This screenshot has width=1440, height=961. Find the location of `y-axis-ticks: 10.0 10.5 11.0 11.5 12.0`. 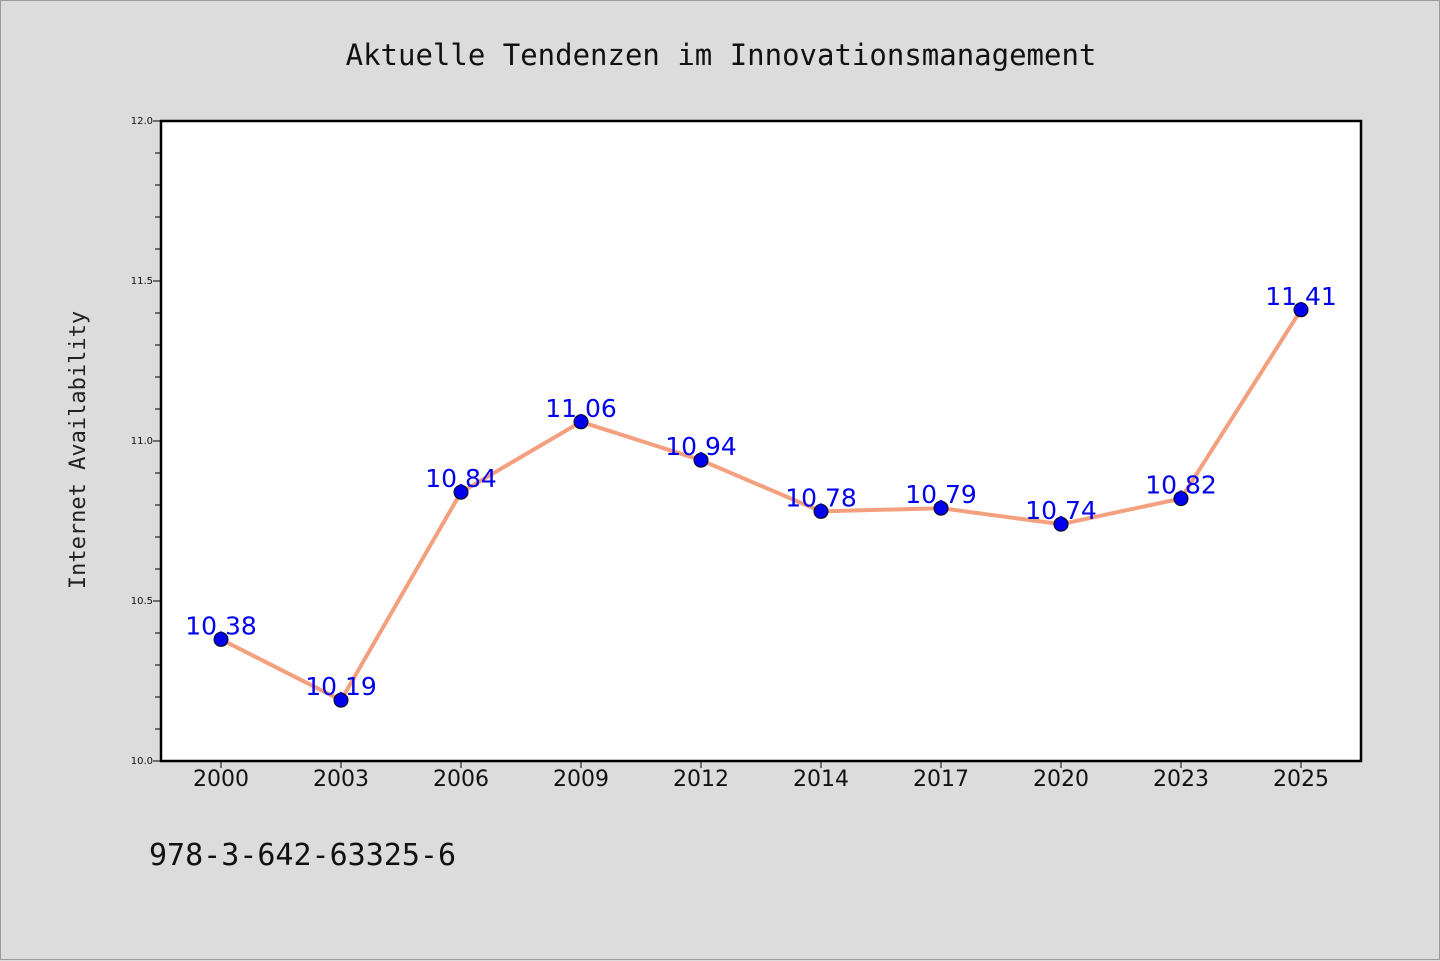

y-axis-ticks: 10.0 10.5 11.0 11.5 12.0 is located at coordinates (146, 441).